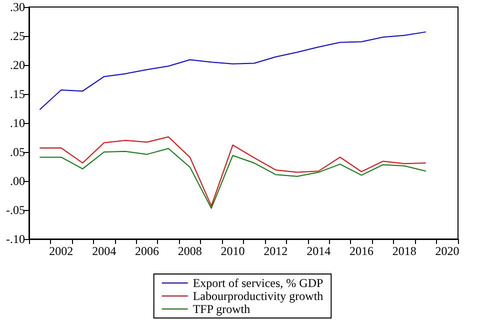 The width and height of the screenshot is (485, 320). Describe the element at coordinates (61, 251) in the screenshot. I see `x-tick-label: 2002` at that location.